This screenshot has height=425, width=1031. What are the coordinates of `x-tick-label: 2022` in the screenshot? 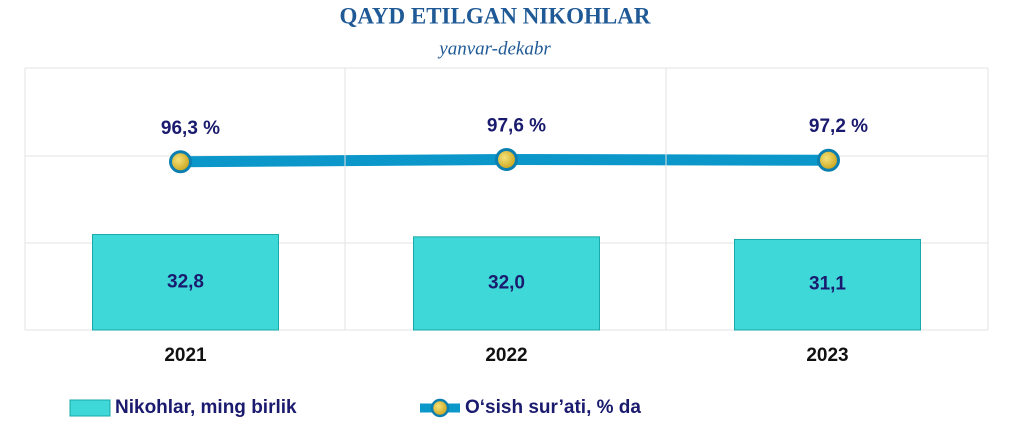 It's located at (506, 355).